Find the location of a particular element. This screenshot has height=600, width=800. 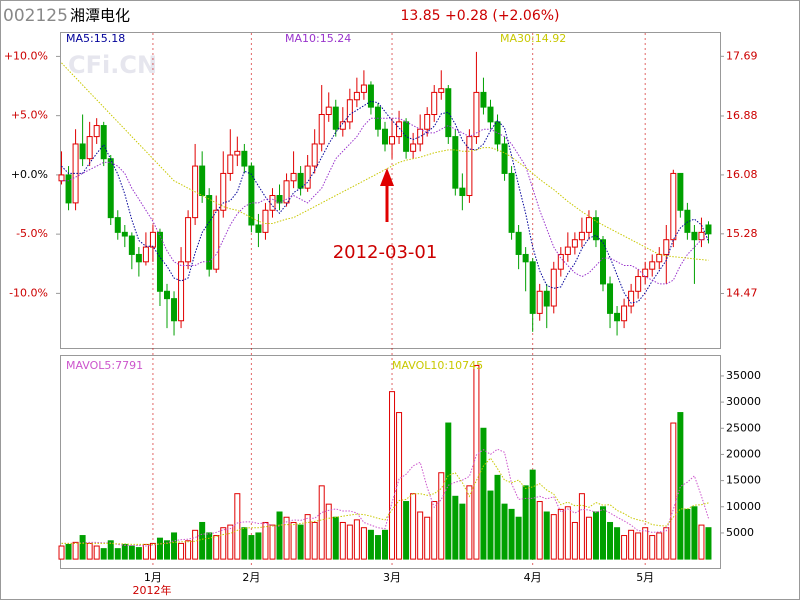

vol-tick-label: 20000 is located at coordinates (743, 453).